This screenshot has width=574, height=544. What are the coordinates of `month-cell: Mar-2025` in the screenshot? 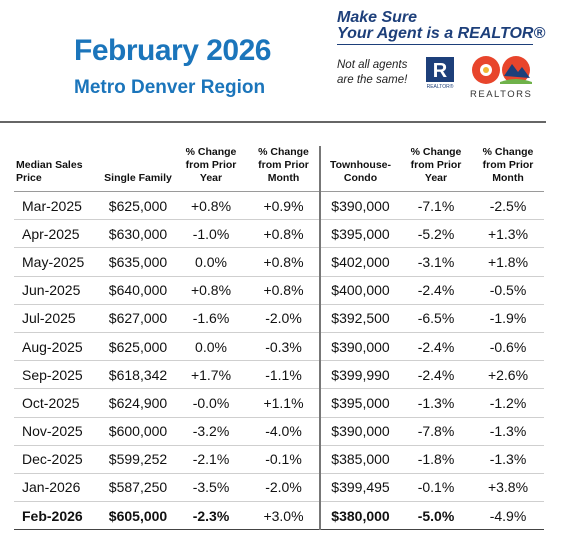 It's located at (58, 206).